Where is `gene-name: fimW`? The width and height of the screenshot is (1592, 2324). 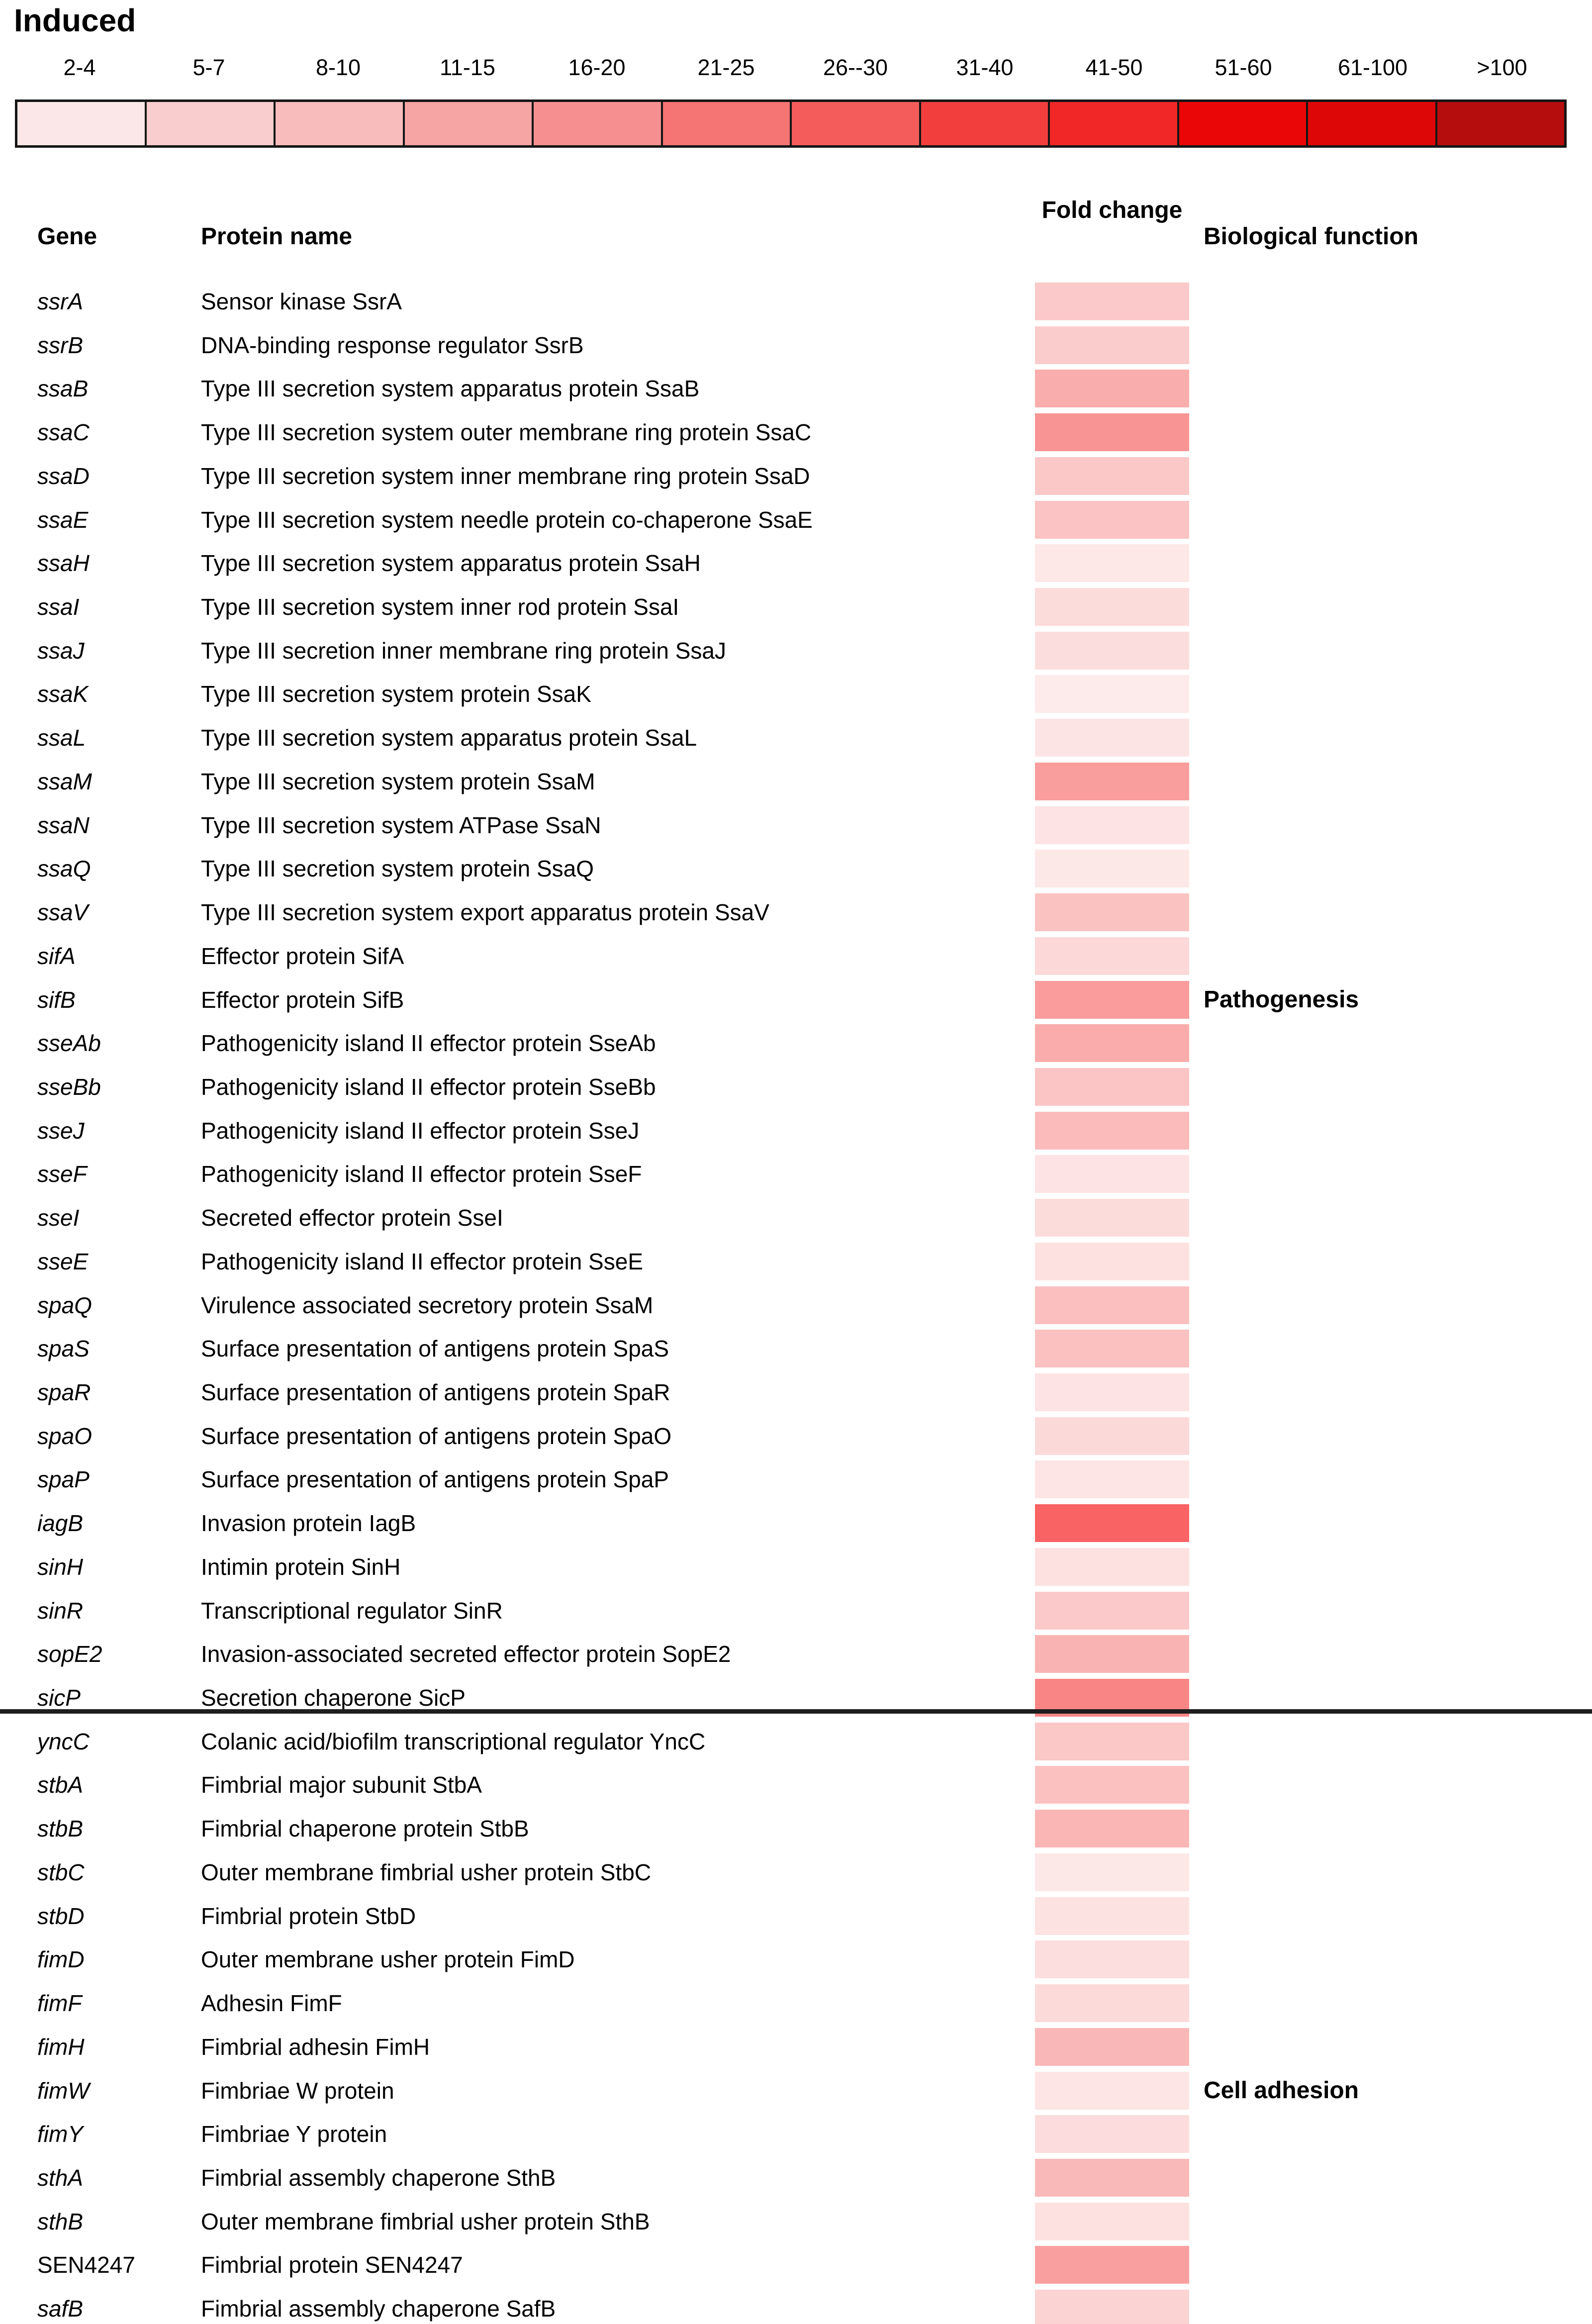
gene-name: fimW is located at coordinates (63, 2091).